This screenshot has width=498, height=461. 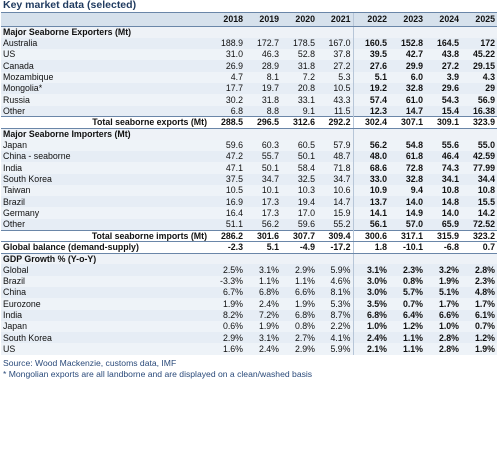 I want to click on value-cell: -3.3%, so click(x=227, y=281).